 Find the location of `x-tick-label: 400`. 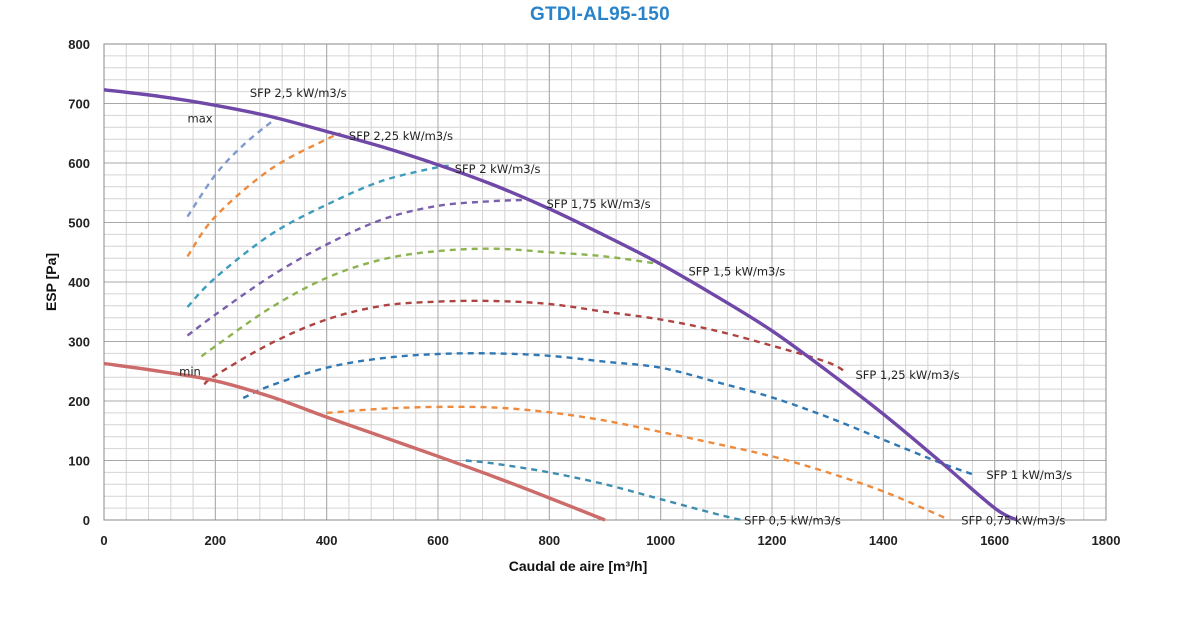

x-tick-label: 400 is located at coordinates (327, 540).